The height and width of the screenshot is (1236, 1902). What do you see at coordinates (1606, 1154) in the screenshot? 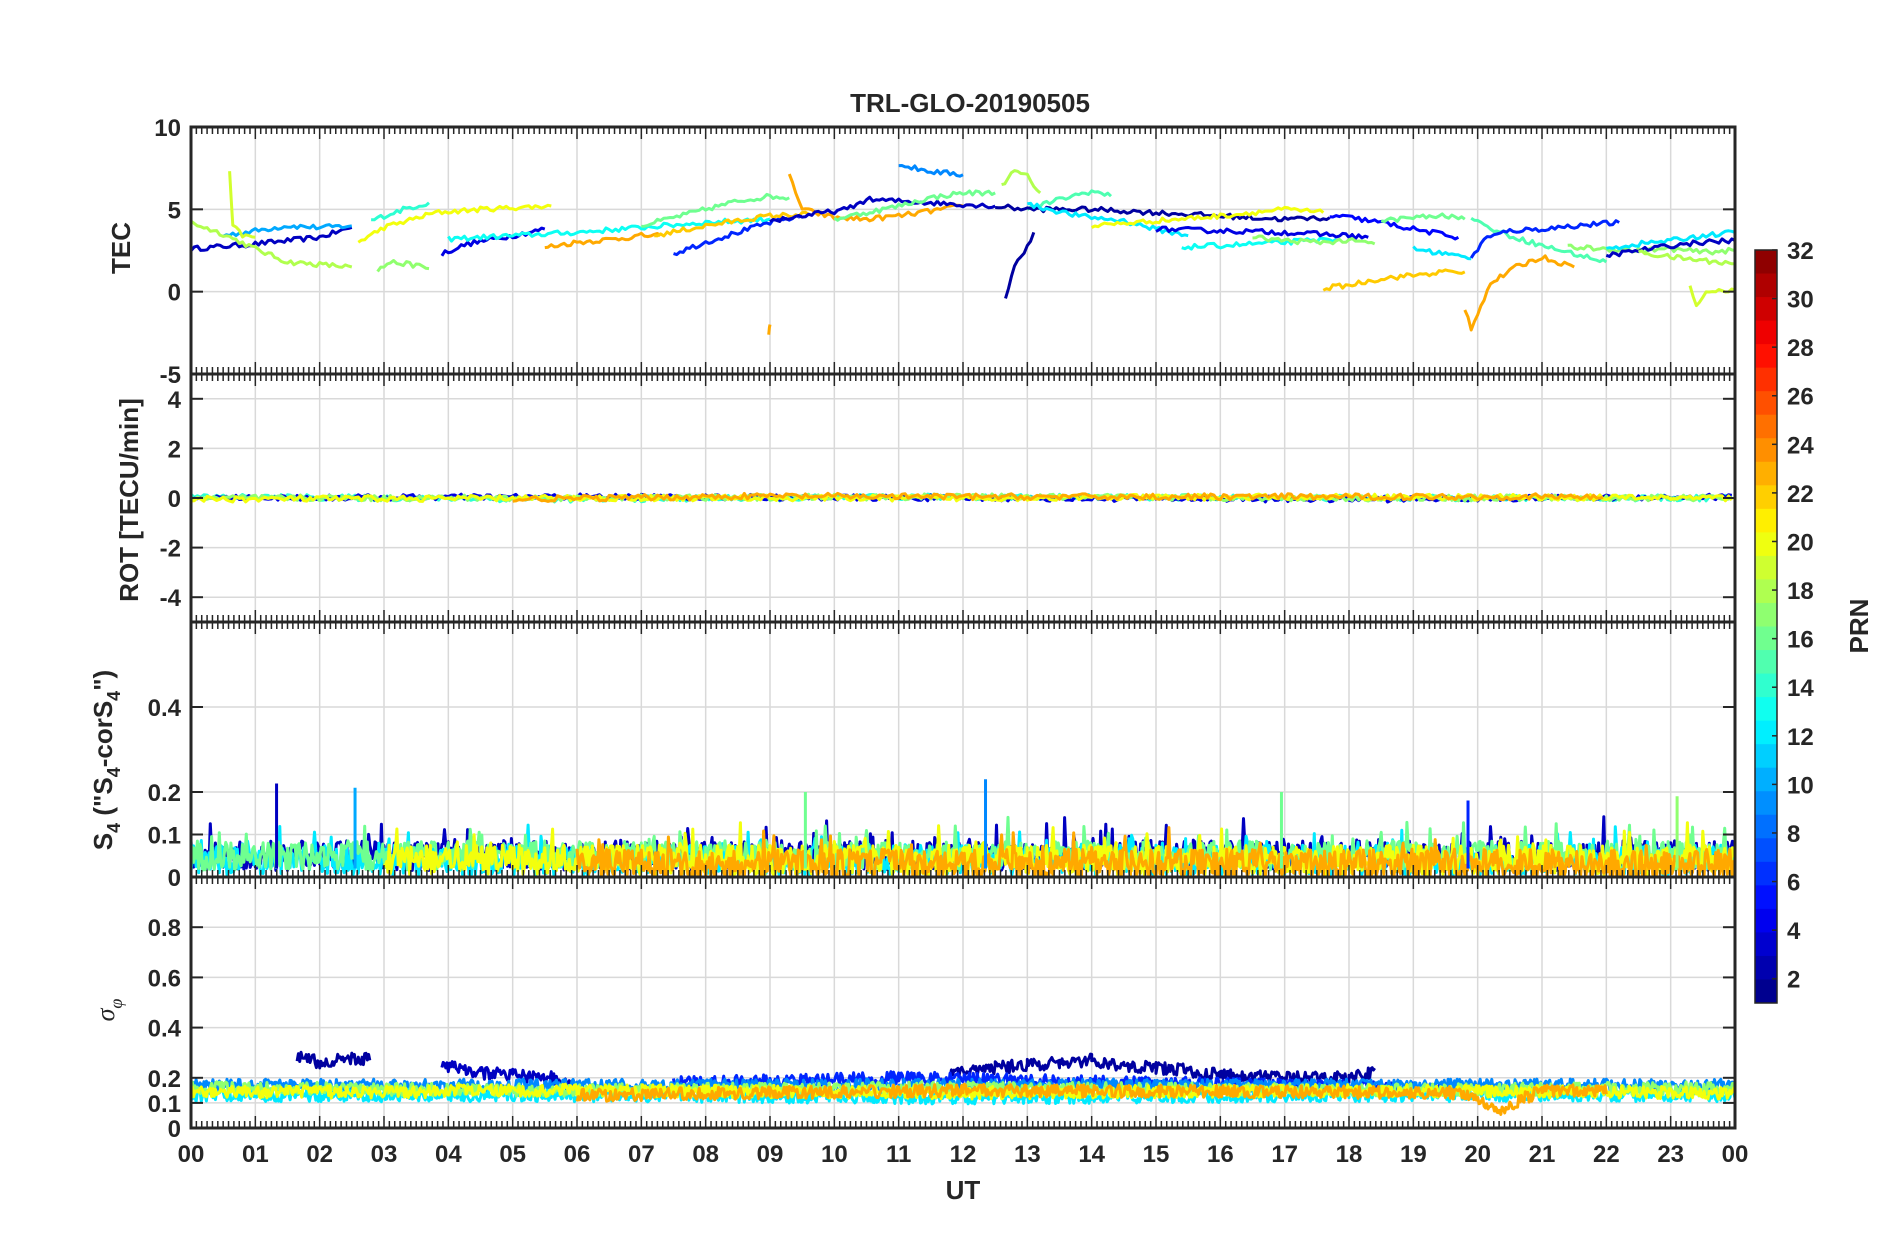
I see `x-tick-label: 22` at bounding box center [1606, 1154].